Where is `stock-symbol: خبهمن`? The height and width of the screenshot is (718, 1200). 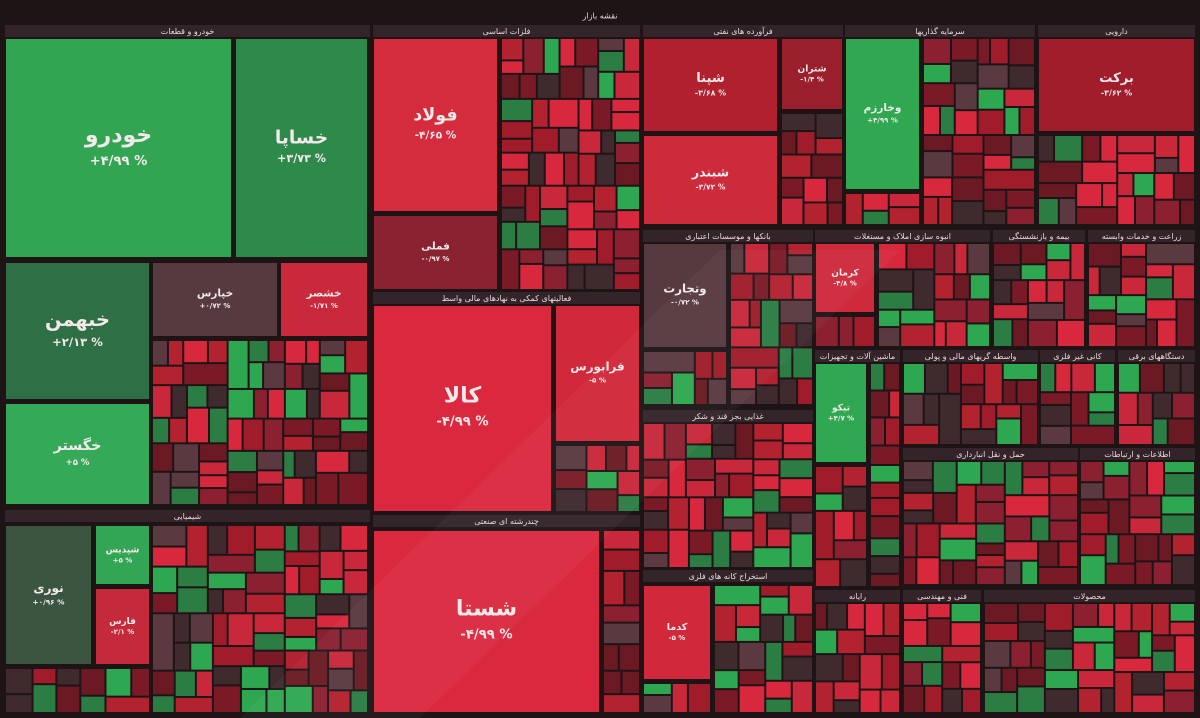
stock-symbol: خبهمن is located at coordinates (77, 319).